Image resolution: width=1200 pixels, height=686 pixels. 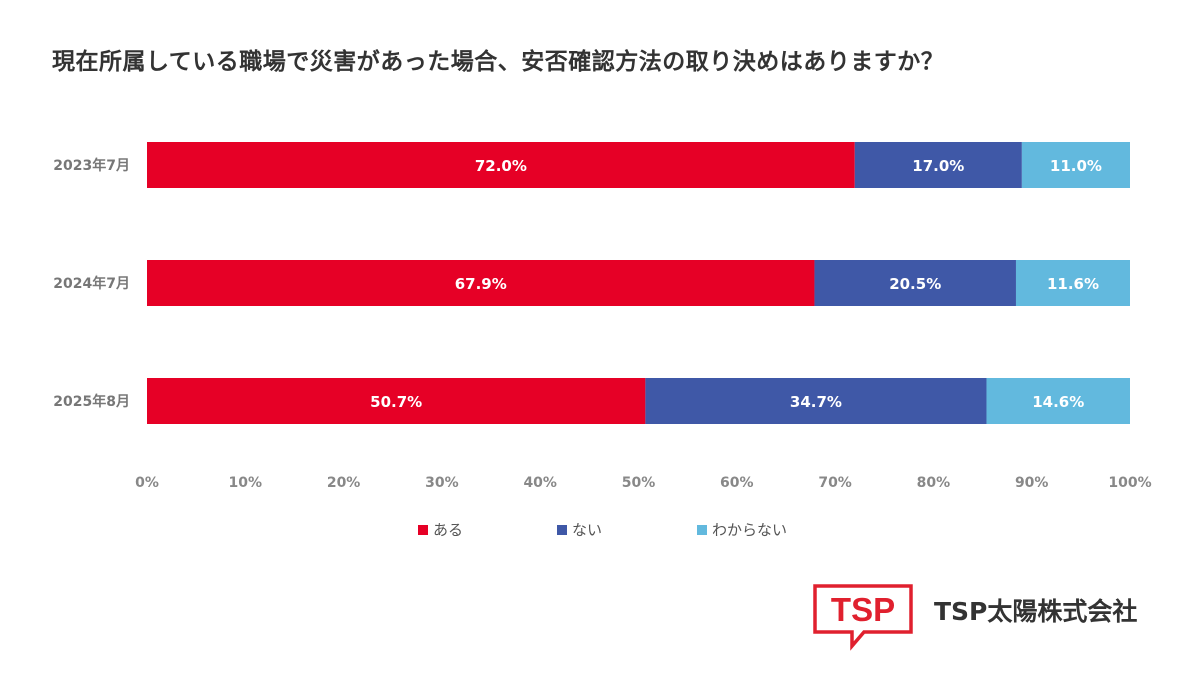 I want to click on legend-label: わからない, so click(x=749, y=530).